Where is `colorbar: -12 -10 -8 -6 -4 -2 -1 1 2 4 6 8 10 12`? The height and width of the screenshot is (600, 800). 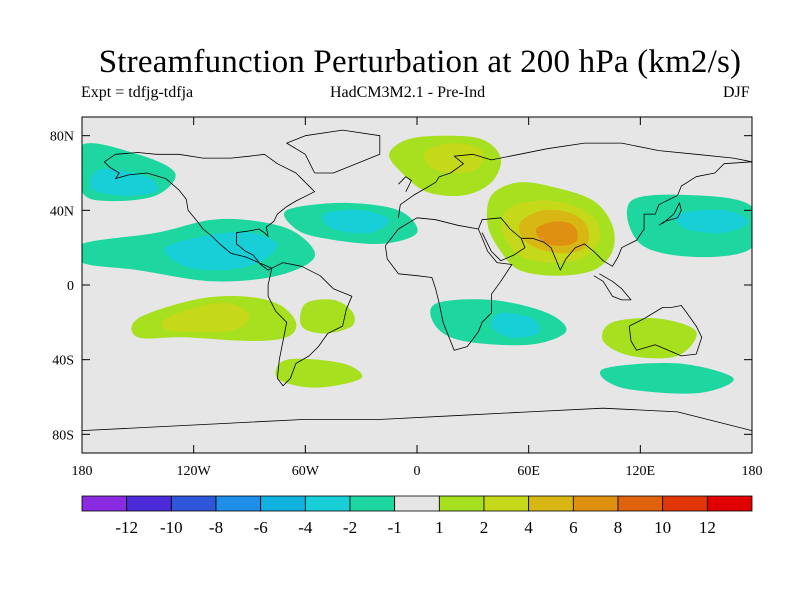 colorbar: -12 -10 -8 -6 -4 -2 -1 1 2 4 6 8 10 12 is located at coordinates (417, 516).